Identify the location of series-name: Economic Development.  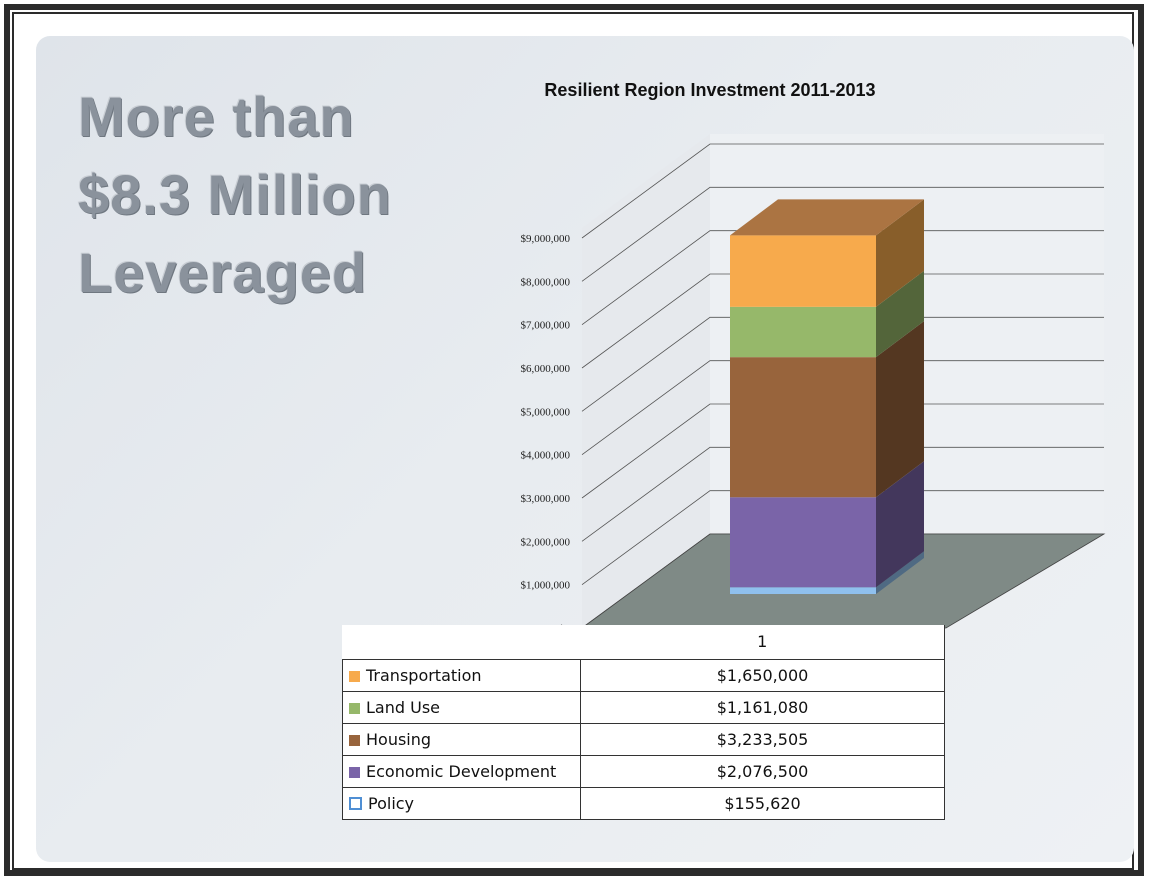
(461, 771).